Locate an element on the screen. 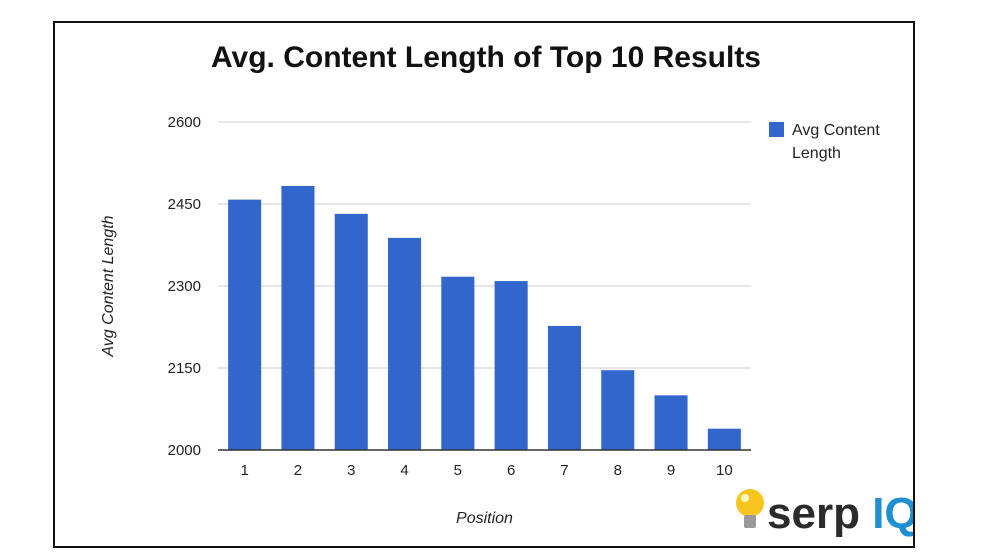  x-tick-label: 8 is located at coordinates (618, 470).